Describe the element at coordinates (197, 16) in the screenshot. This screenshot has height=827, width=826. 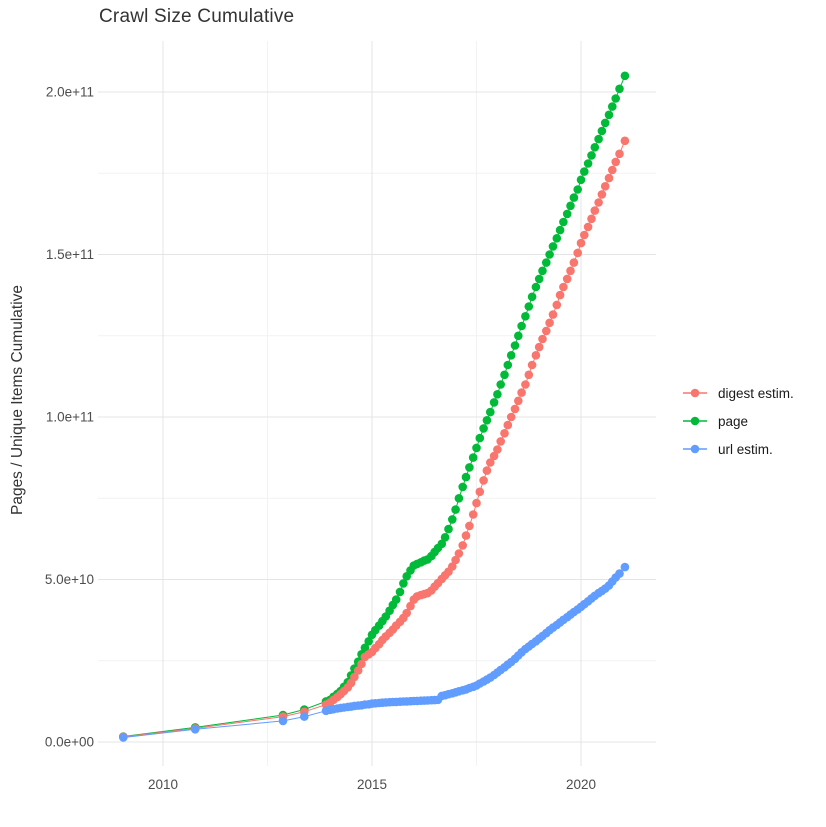
I see `chart-title: Crawl Size Cumulative` at that location.